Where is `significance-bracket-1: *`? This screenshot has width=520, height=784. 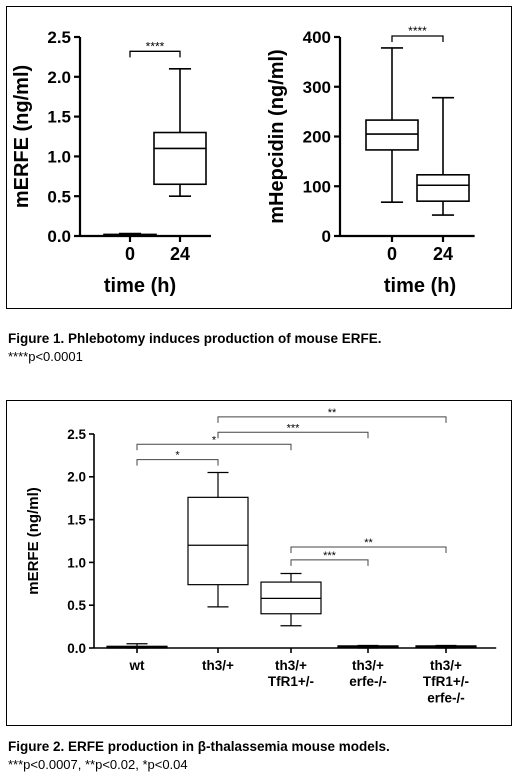
significance-bracket-1: * is located at coordinates (214, 442).